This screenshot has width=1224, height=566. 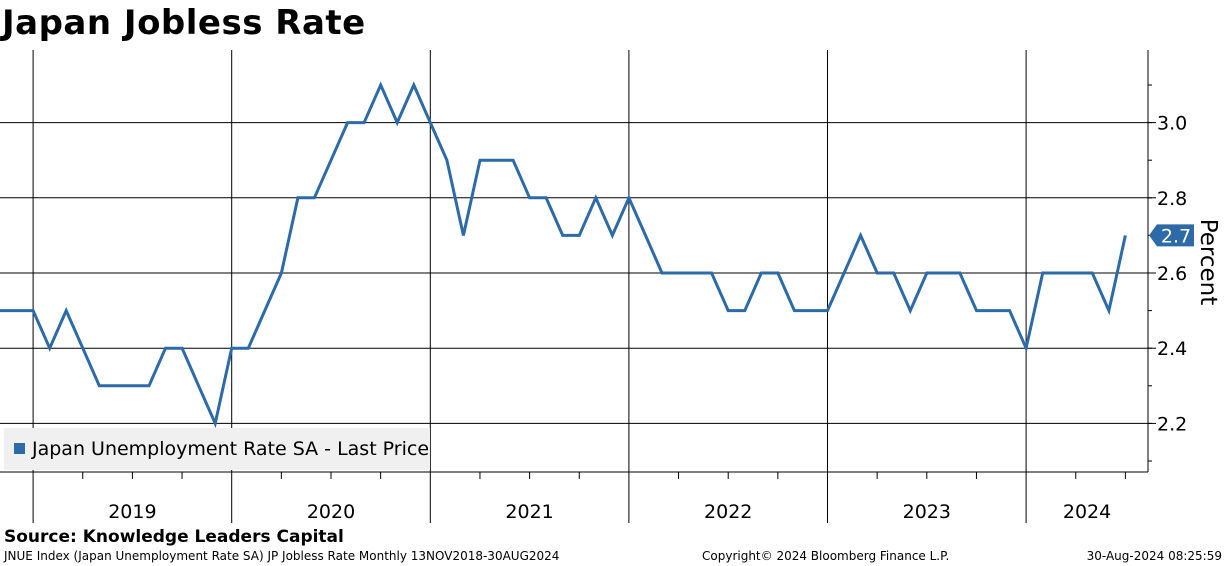 What do you see at coordinates (927, 512) in the screenshot?
I see `x-tick-label-2023: 2023` at bounding box center [927, 512].